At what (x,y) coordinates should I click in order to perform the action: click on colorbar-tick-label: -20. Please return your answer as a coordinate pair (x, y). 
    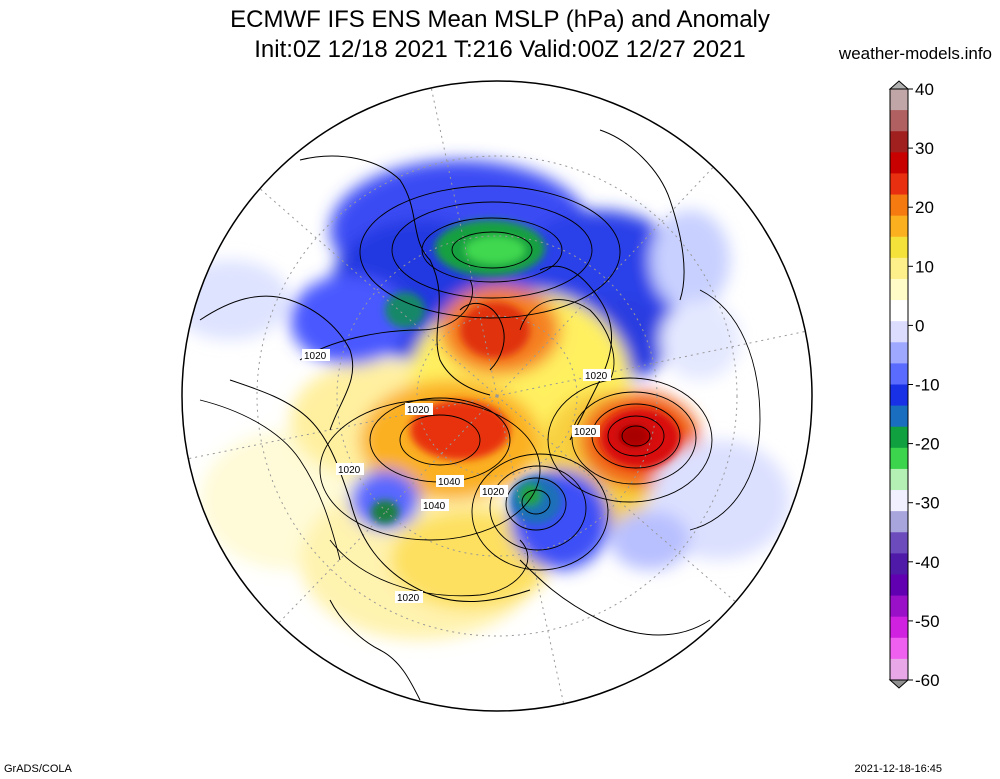
    Looking at the image, I should click on (927, 444).